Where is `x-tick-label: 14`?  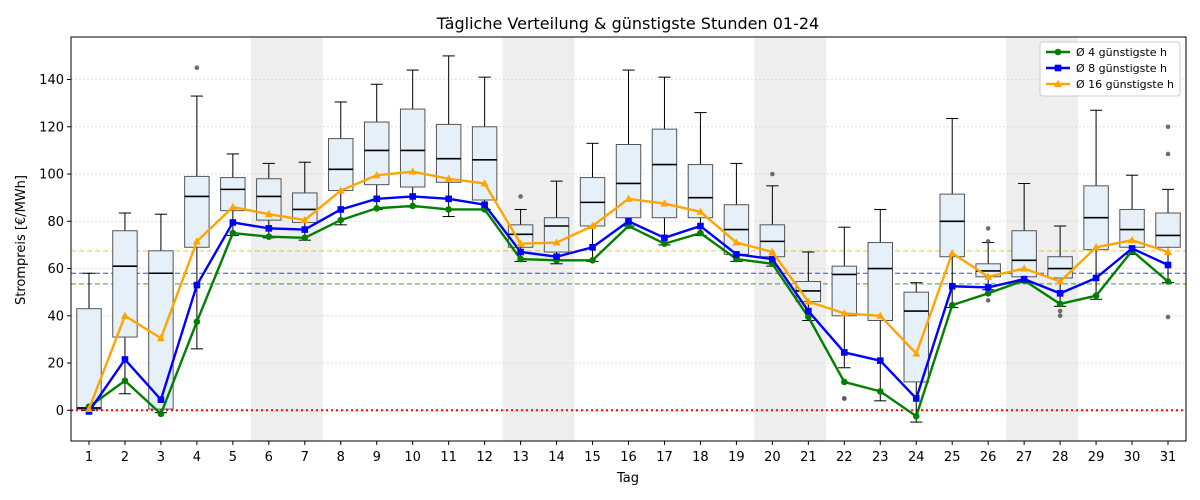
x-tick-label: 14 is located at coordinates (556, 457).